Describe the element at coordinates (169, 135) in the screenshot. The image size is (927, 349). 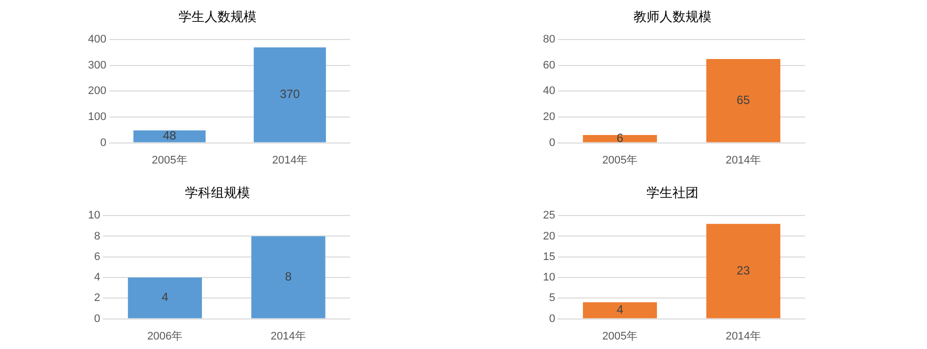
I see `data-label: 48` at that location.